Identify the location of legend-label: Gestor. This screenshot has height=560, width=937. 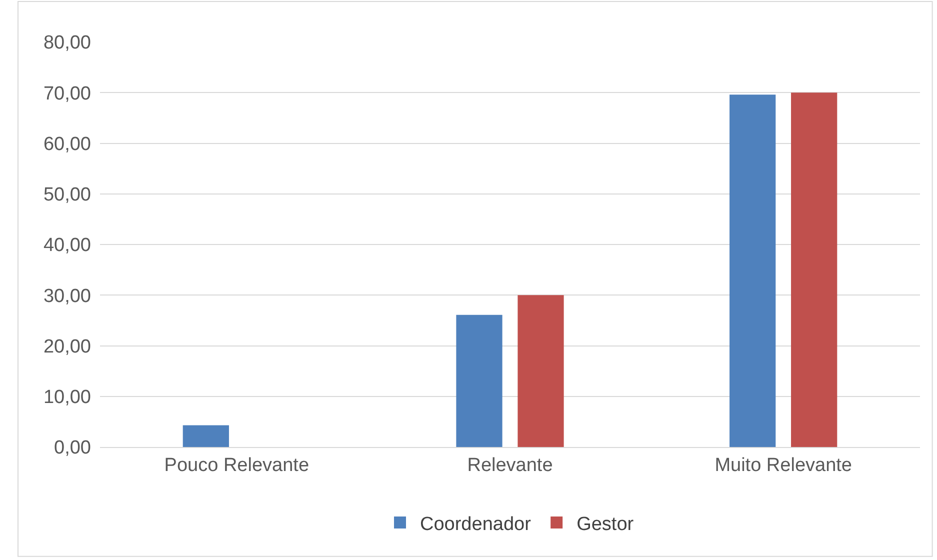
(605, 524).